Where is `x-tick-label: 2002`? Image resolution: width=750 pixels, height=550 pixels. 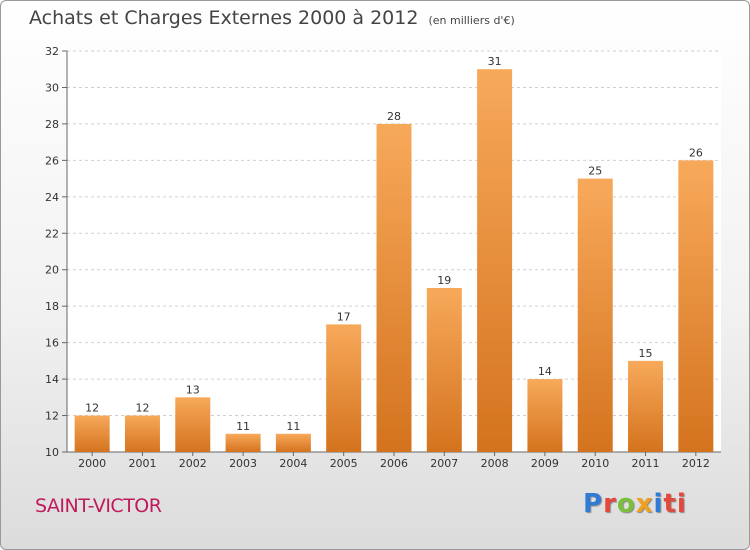 x-tick-label: 2002 is located at coordinates (193, 463).